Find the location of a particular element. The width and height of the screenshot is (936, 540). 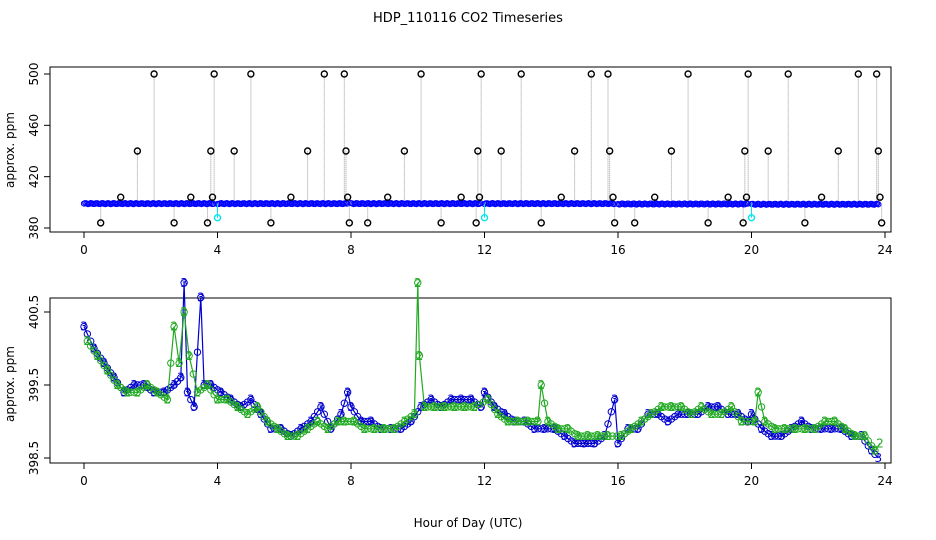

bottom-x-tick-label: 4 is located at coordinates (218, 481).